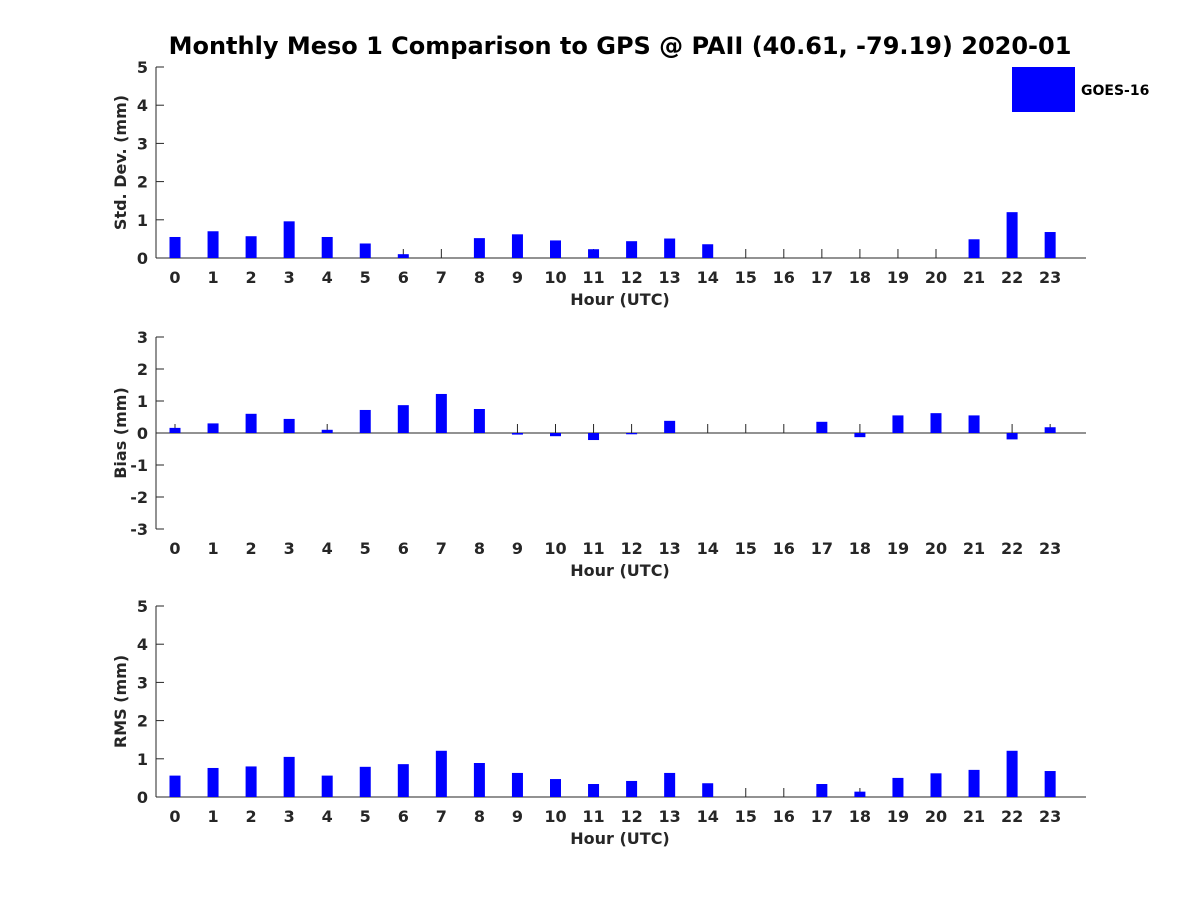 The image size is (1200, 900). Describe the element at coordinates (139, 465) in the screenshot. I see `bias-y-tick-label: -1` at that location.